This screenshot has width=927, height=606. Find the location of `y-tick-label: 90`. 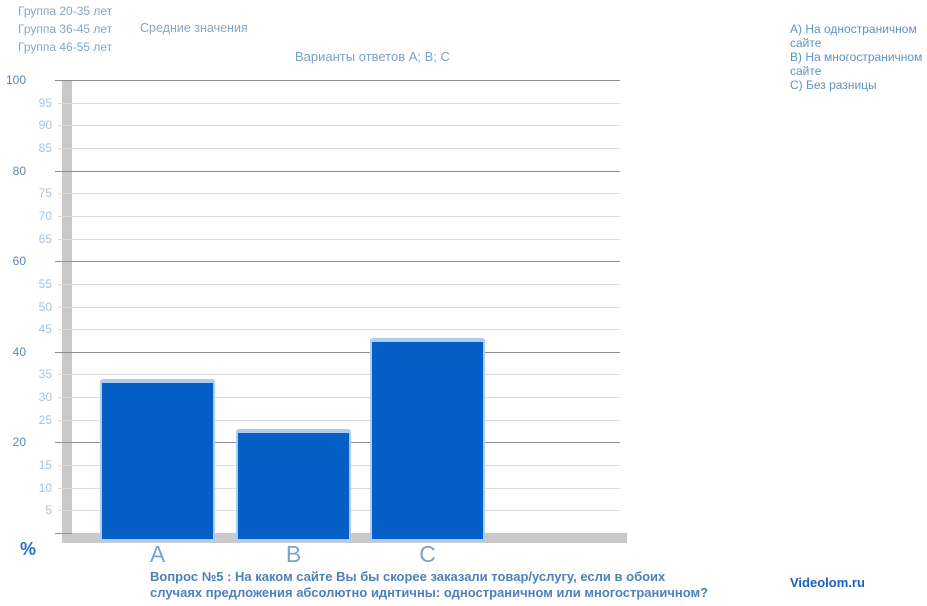

y-tick-label: 90 is located at coordinates (45, 125).